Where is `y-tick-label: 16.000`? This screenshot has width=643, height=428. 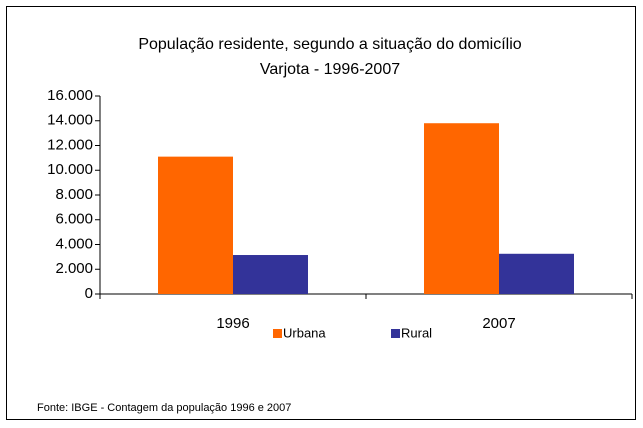 y-tick-label: 16.000 is located at coordinates (70, 95).